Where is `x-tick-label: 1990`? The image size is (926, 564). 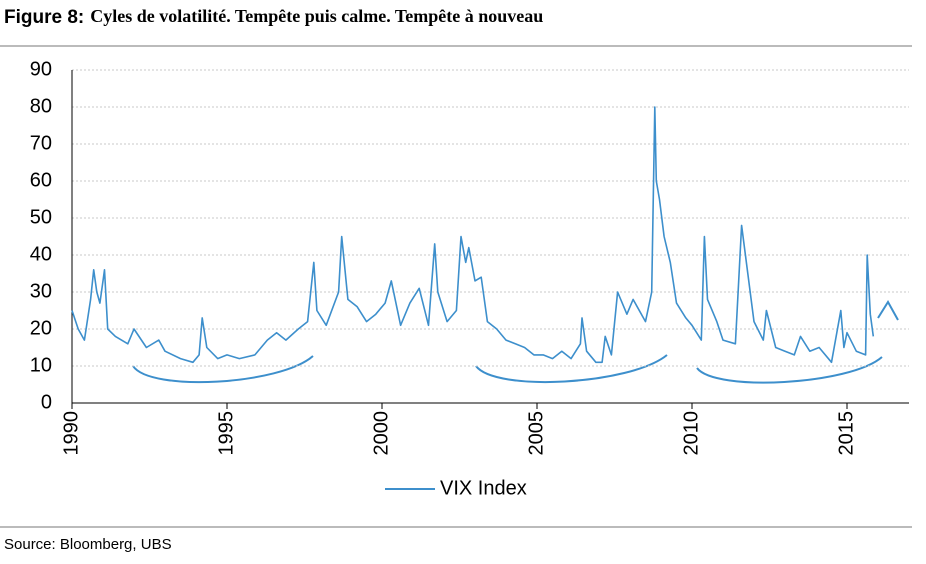 x-tick-label: 1990 is located at coordinates (71, 433).